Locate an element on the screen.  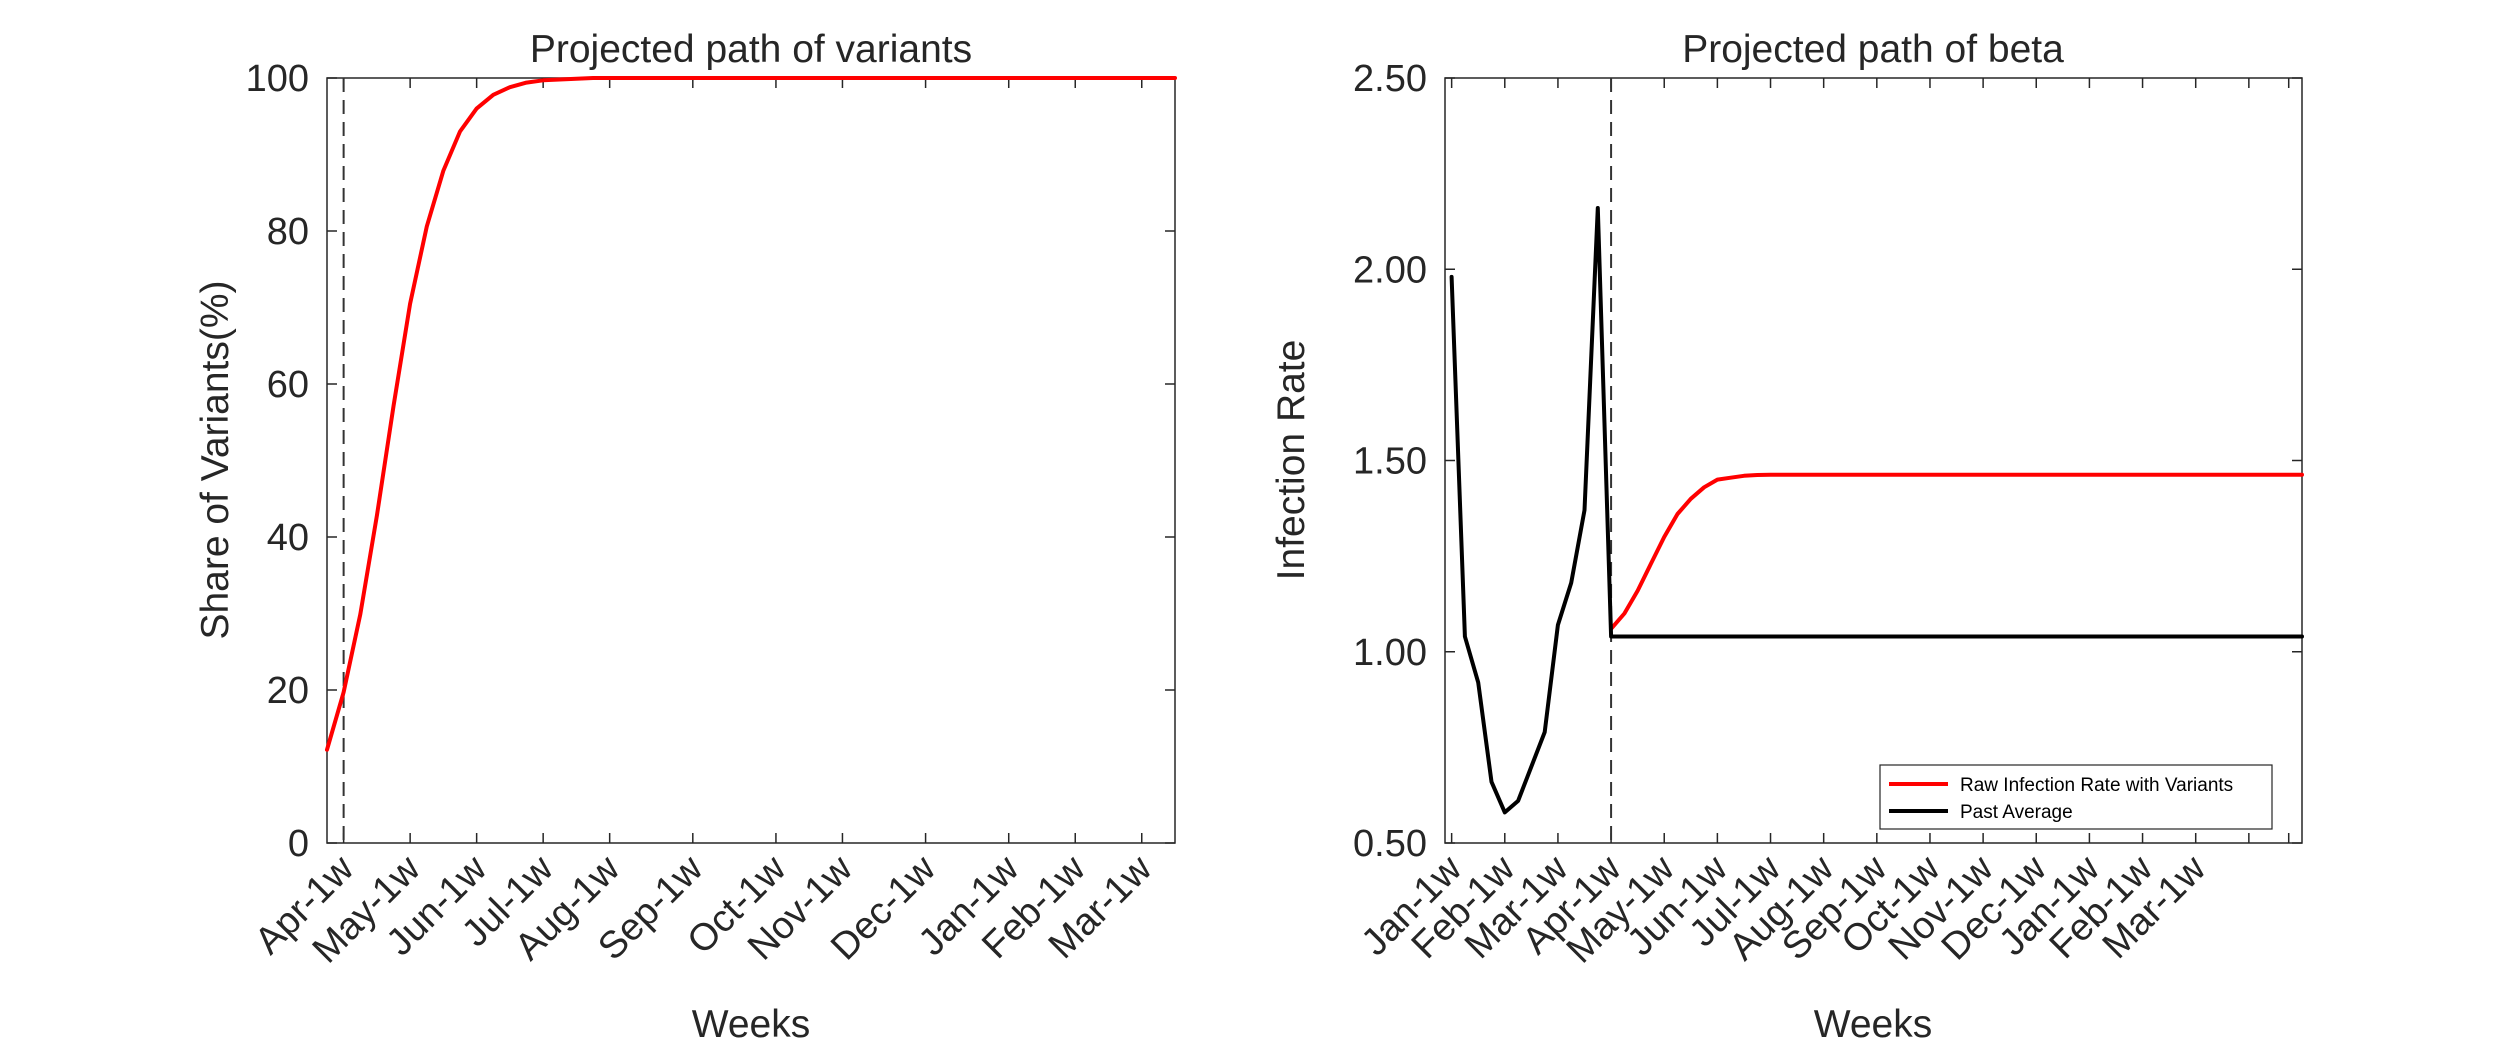
variants-ytick-label: 40 is located at coordinates (288, 538).